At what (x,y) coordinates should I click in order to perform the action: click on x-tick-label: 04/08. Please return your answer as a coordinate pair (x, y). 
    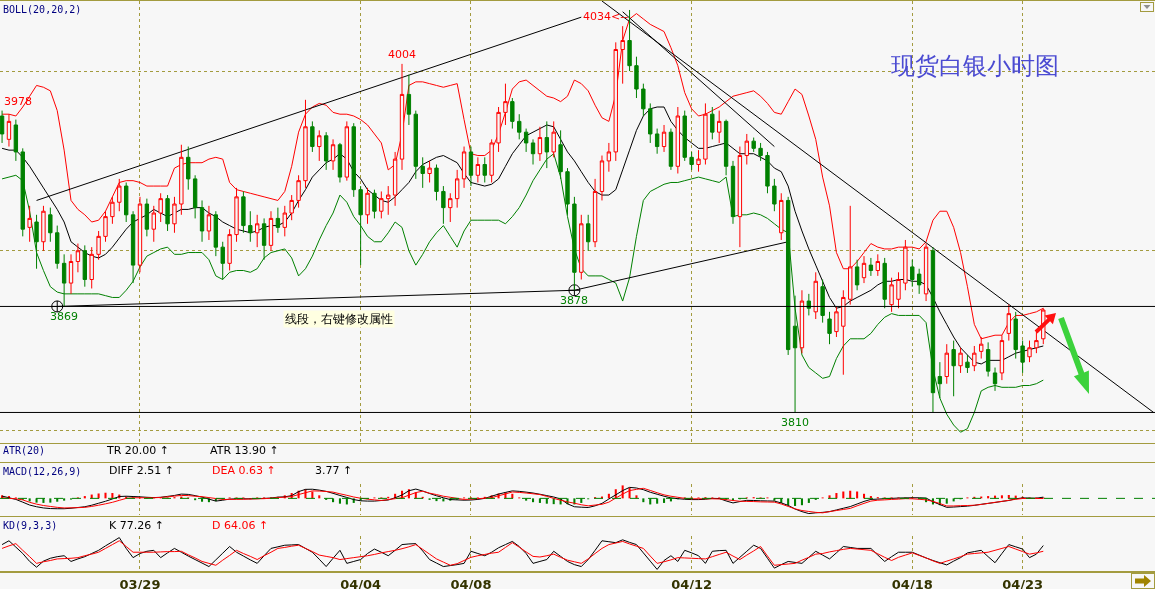
    Looking at the image, I should click on (471, 582).